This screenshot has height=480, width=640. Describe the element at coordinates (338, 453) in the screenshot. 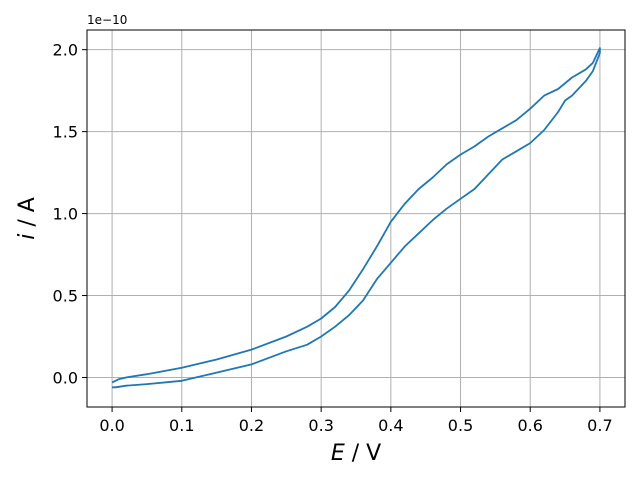

I see `x-axis-label-variable: E` at that location.